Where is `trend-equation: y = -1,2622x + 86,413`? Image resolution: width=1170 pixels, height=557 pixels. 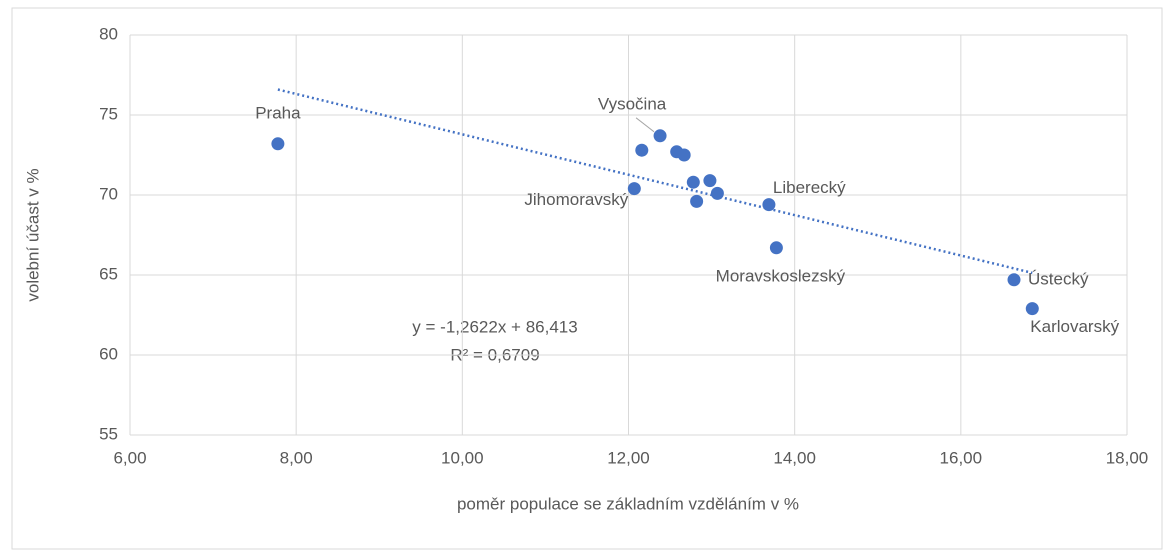 trend-equation: y = -1,2622x + 86,413 is located at coordinates (494, 326).